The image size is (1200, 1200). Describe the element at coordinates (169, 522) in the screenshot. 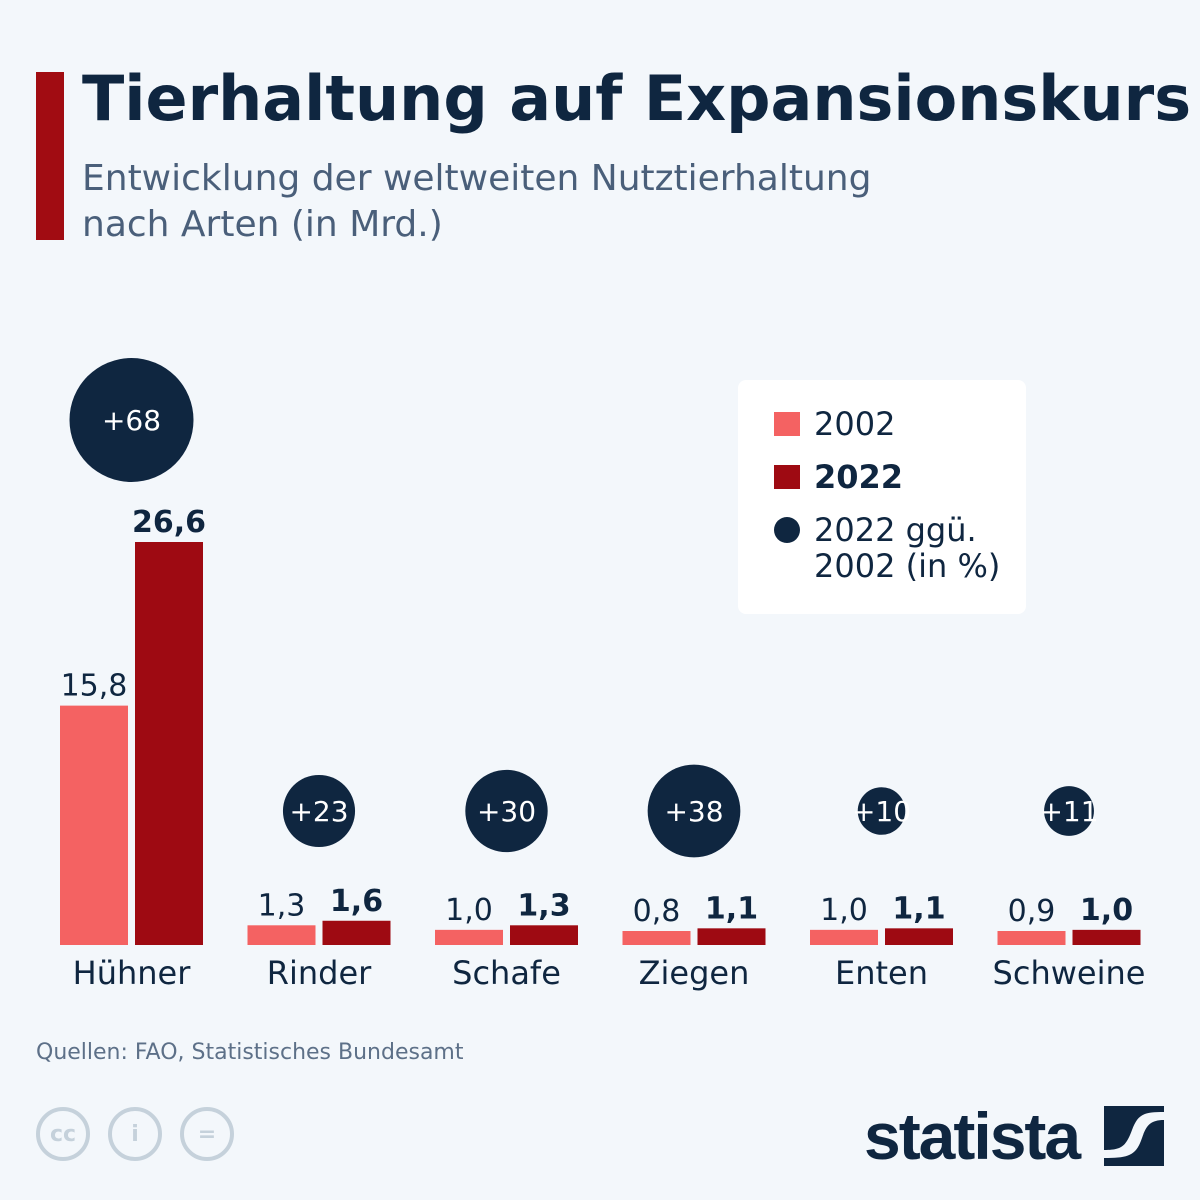

I see `data-label-2022: 26,6` at that location.